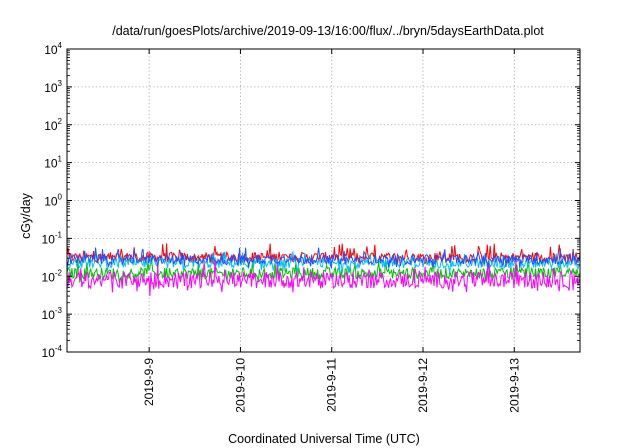  What do you see at coordinates (423, 385) in the screenshot?
I see `x-tick-label: 2019-9-12` at bounding box center [423, 385].